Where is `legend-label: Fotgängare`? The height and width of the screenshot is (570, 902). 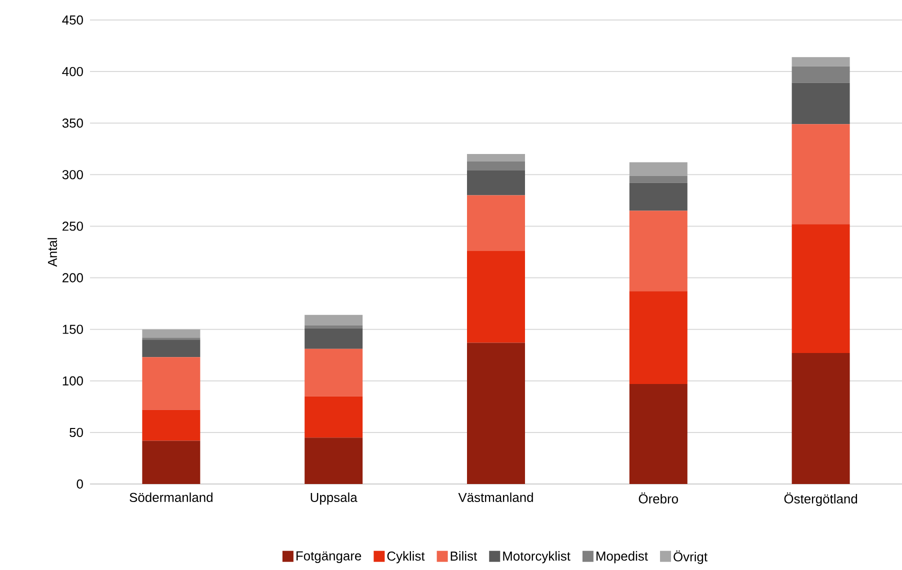 legend-label: Fotgängare is located at coordinates (329, 557).